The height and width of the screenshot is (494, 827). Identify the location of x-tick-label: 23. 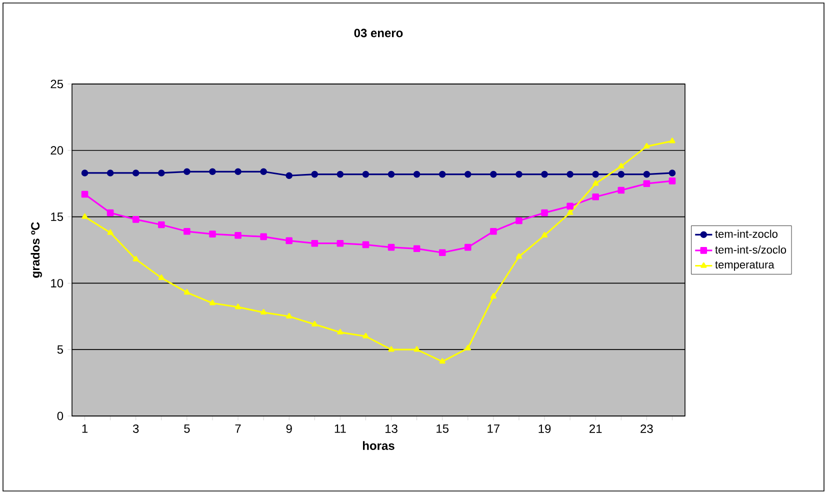
(646, 428).